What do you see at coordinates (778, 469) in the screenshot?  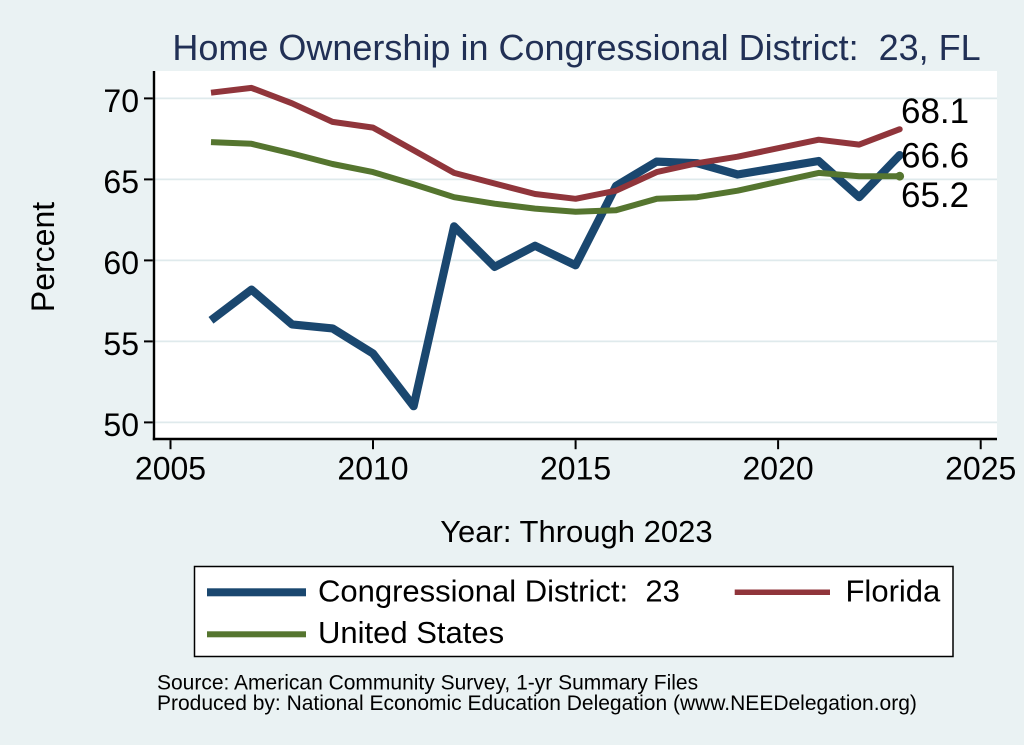 I see `svg-text: 2020` at bounding box center [778, 469].